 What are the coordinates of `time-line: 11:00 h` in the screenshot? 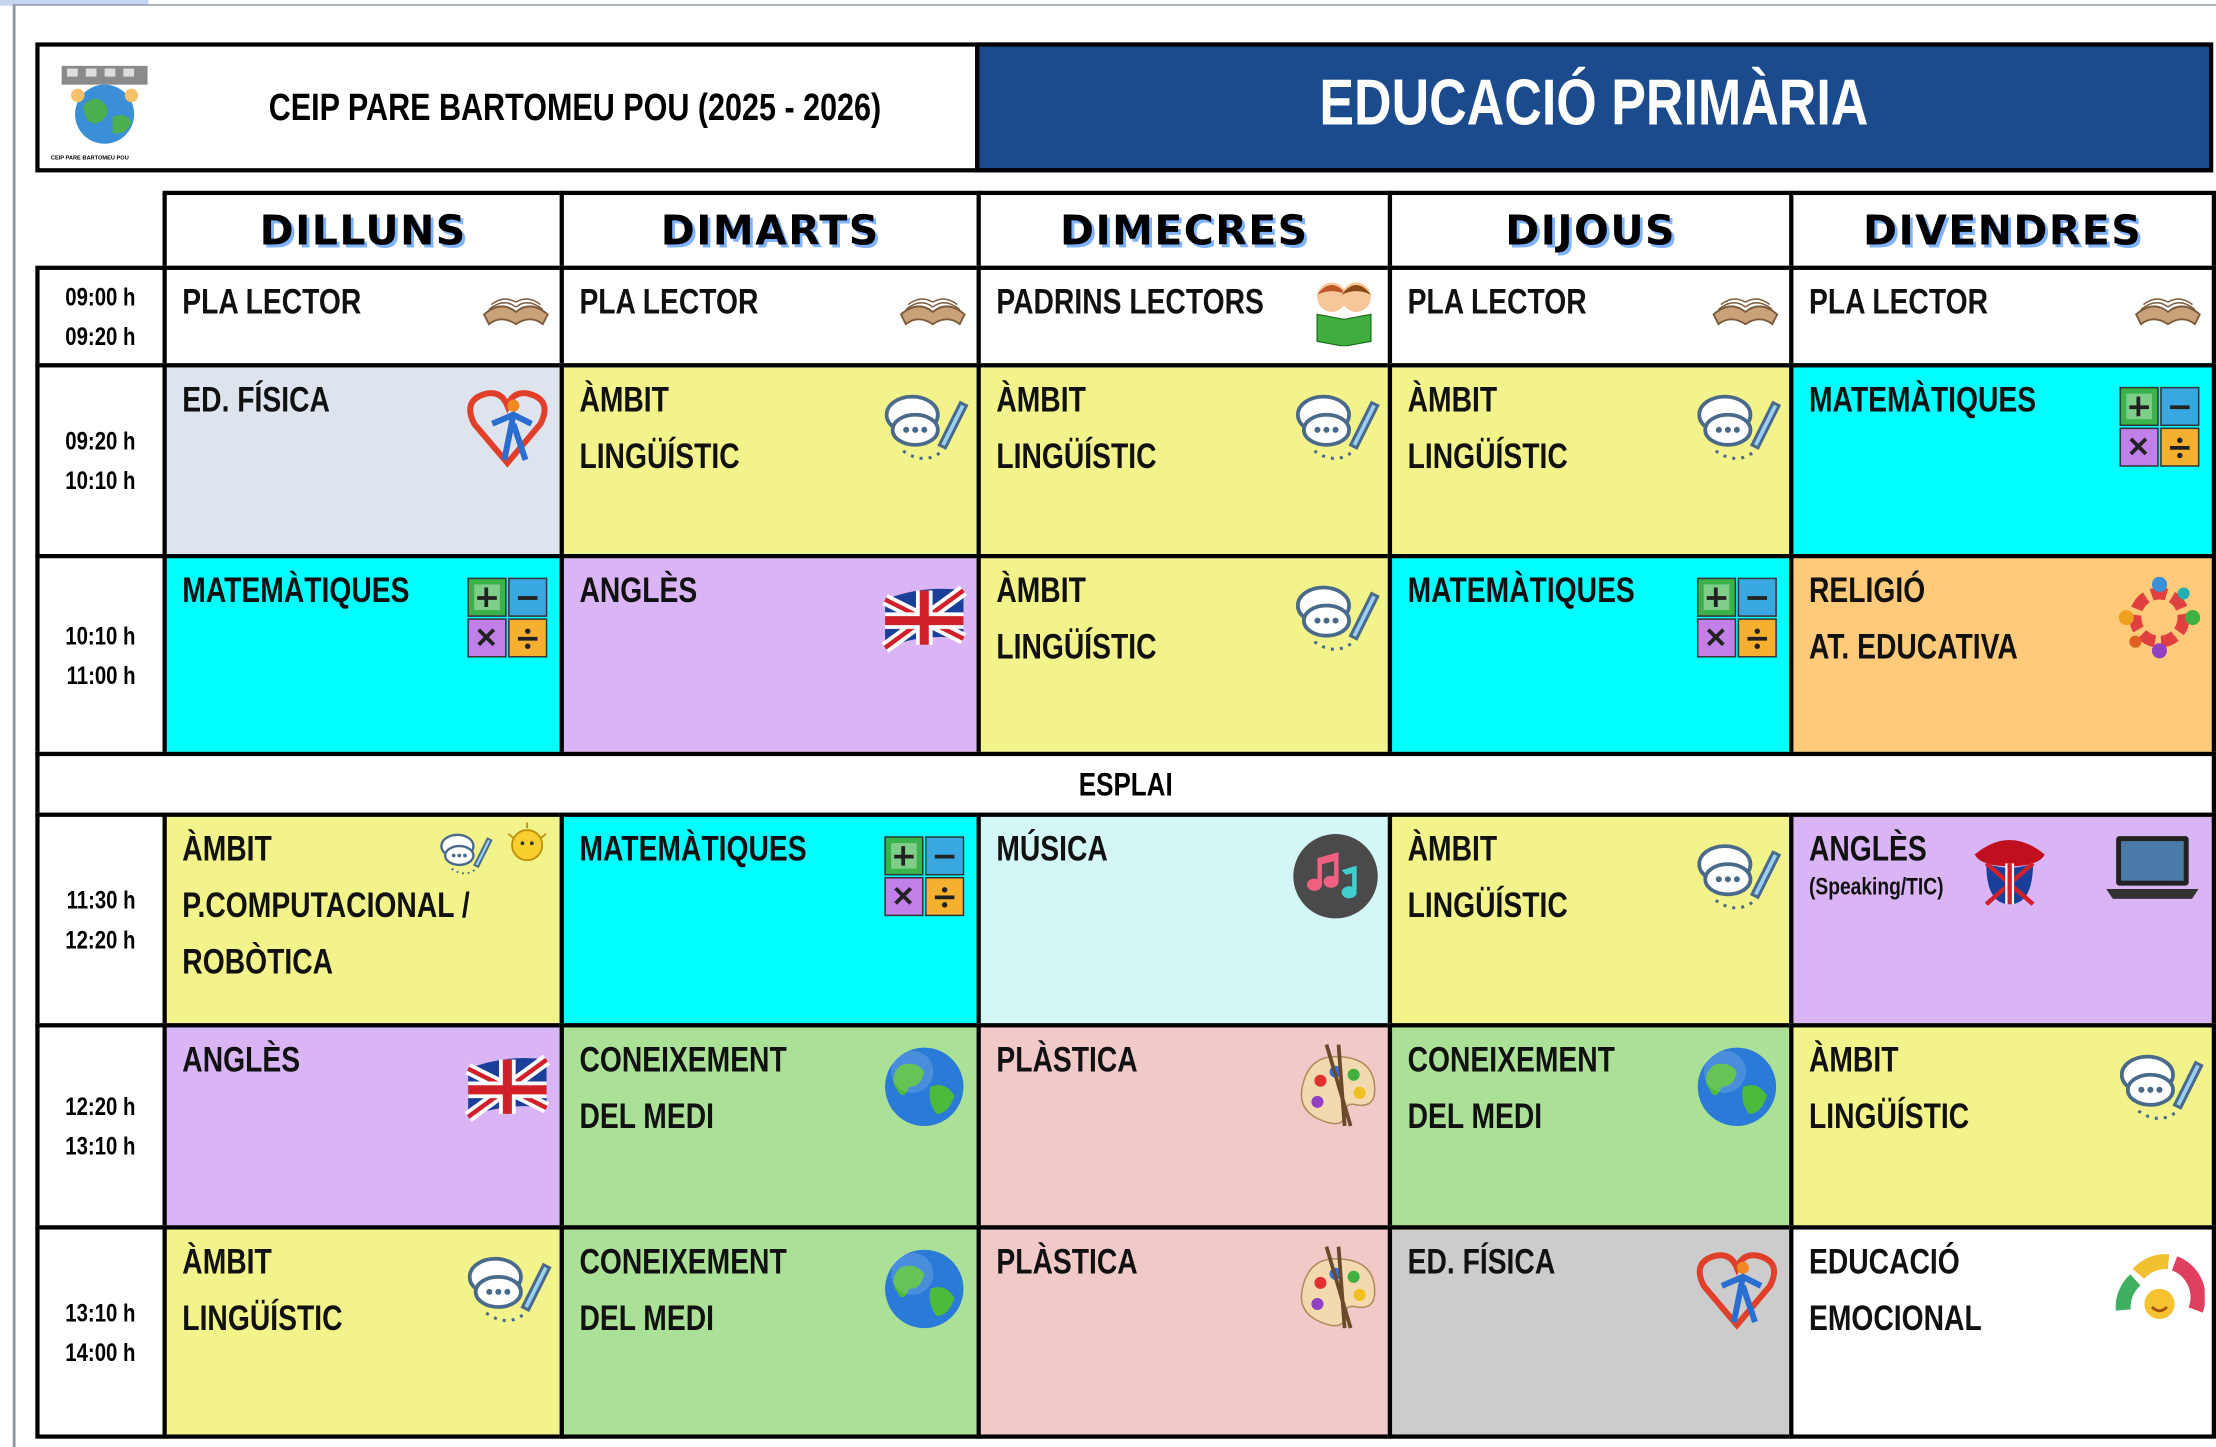 It's located at (101, 675).